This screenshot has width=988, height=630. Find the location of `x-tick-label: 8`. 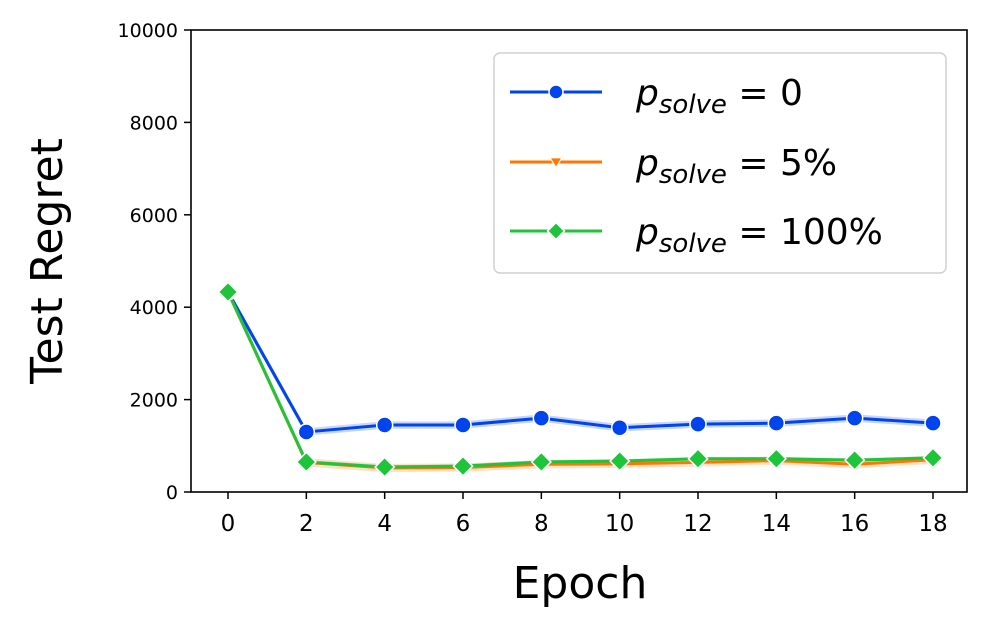

x-tick-label: 8 is located at coordinates (541, 524).